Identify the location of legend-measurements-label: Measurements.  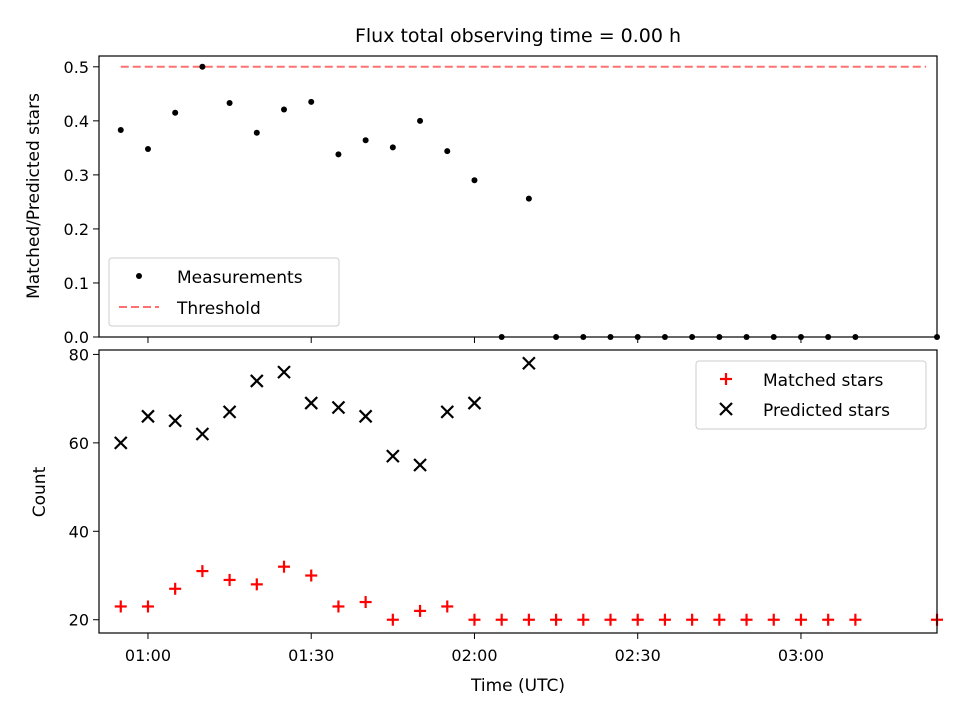
(240, 278).